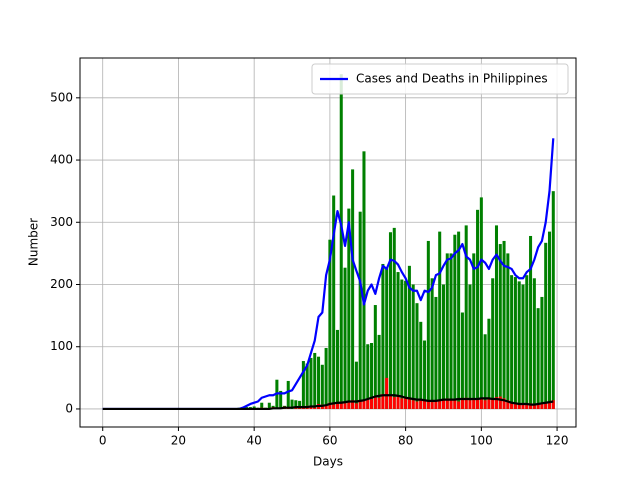  What do you see at coordinates (481, 441) in the screenshot?
I see `x-tick-label: 100` at bounding box center [481, 441].